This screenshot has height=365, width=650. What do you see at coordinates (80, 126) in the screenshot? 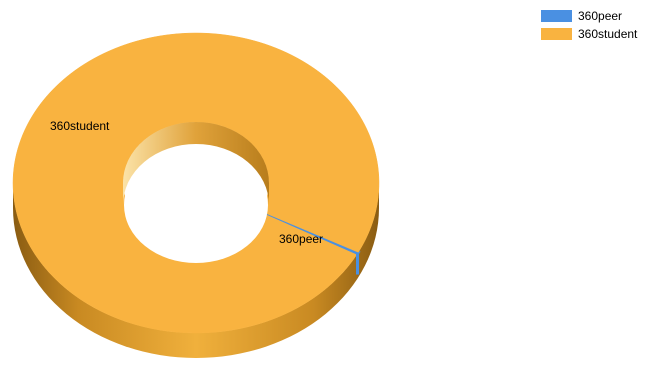
I see `slice-label-360student: 360student` at bounding box center [80, 126].